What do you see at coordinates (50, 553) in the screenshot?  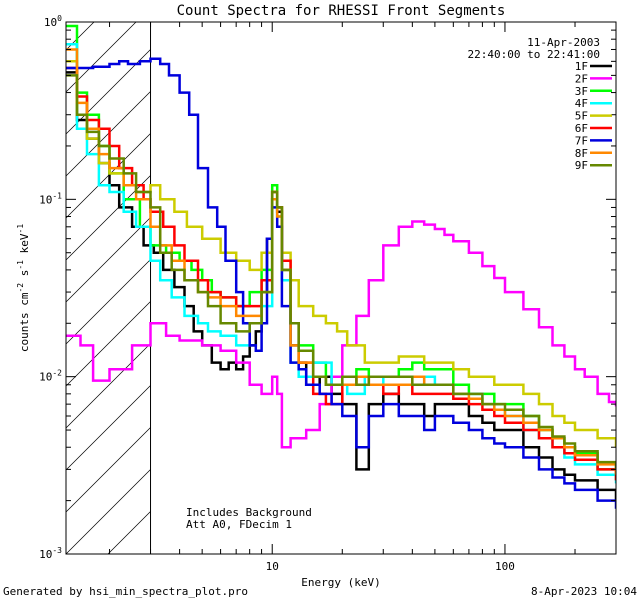 I see `y-tick-label: 10⁻³` at bounding box center [50, 553].